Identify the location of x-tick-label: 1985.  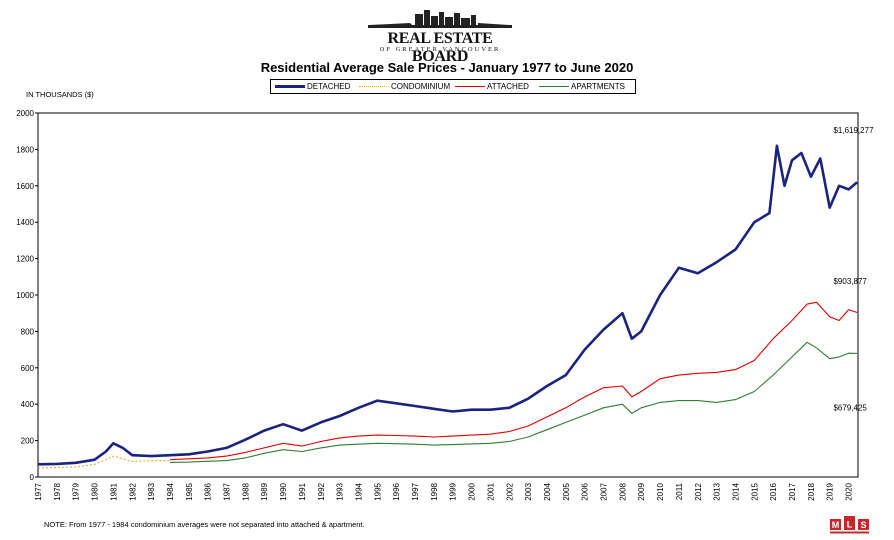
(189, 491).